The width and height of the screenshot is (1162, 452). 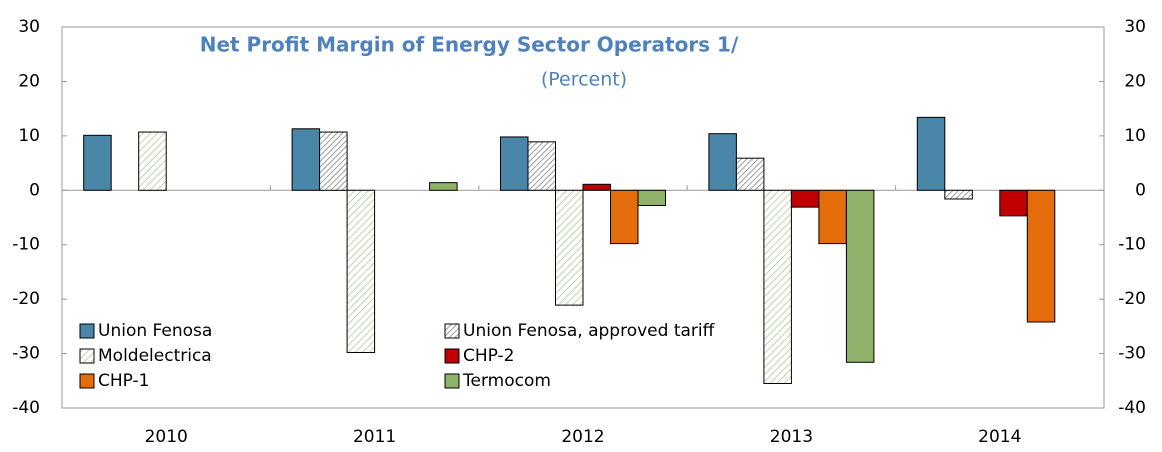 I want to click on legend-label: CHP-2, so click(x=488, y=356).